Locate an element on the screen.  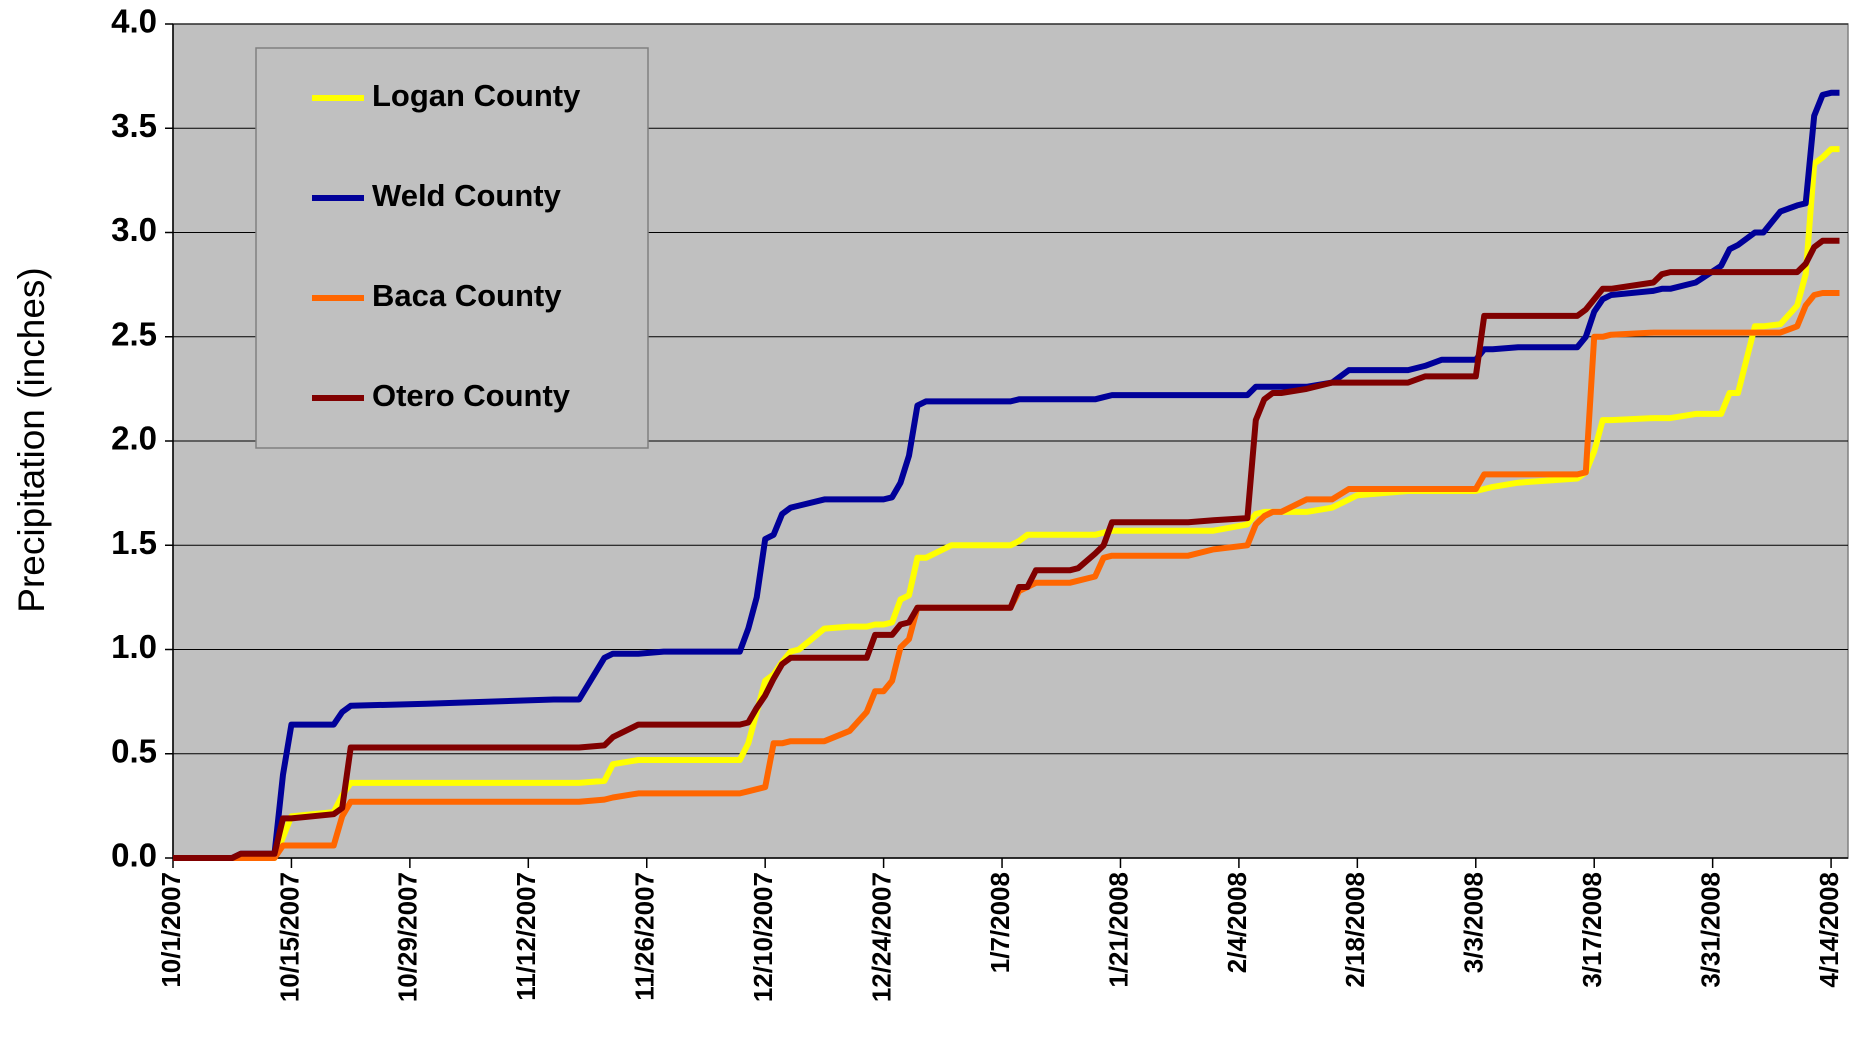
x-tick-label: 3/31/2008 is located at coordinates (1711, 930).